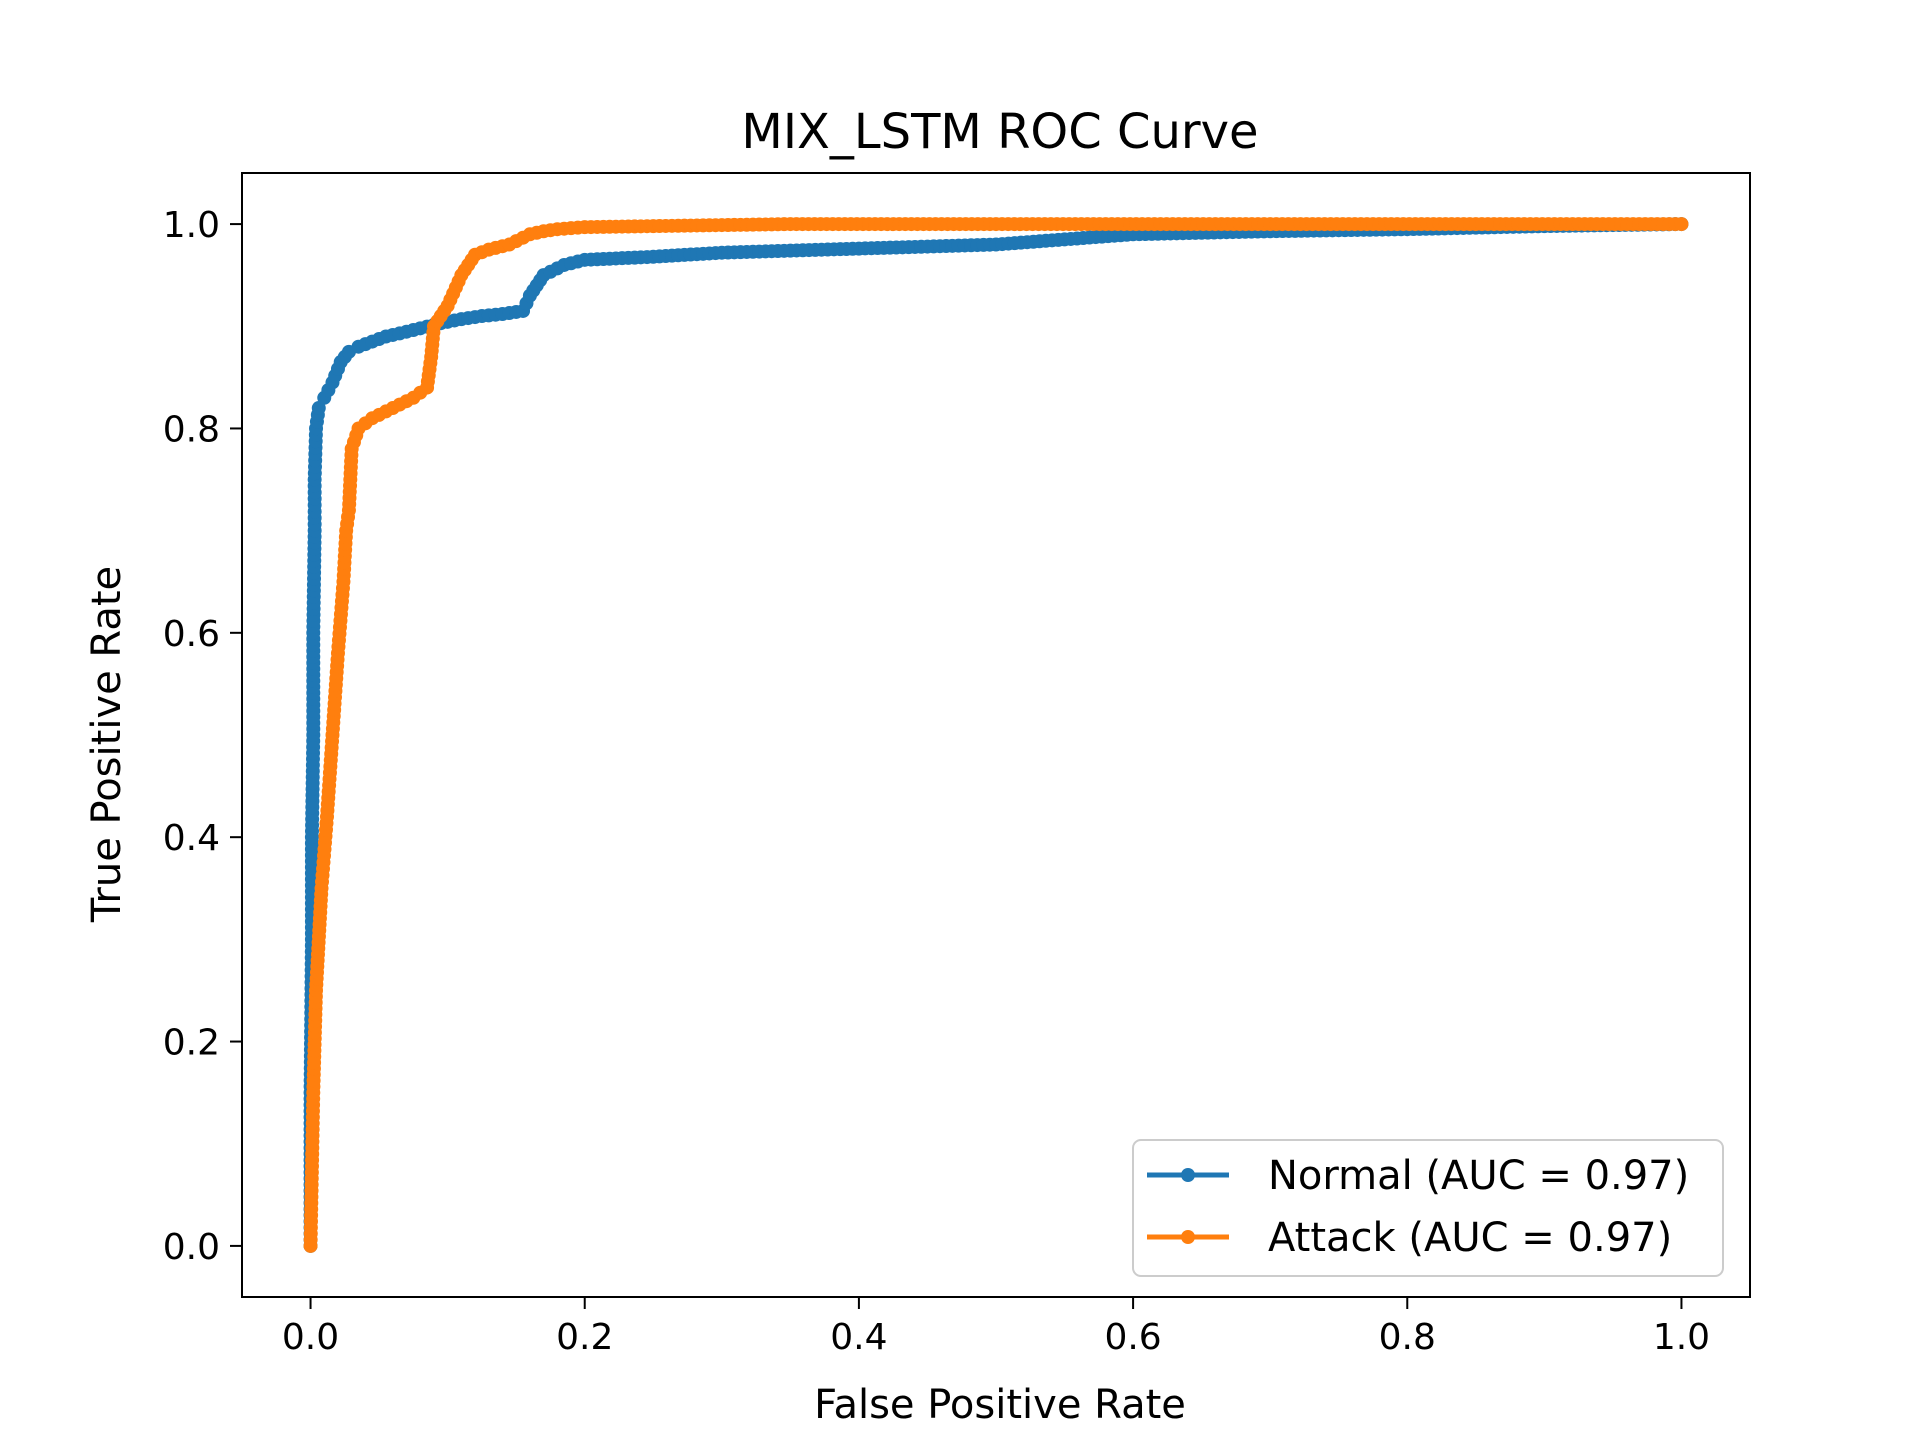  Describe the element at coordinates (191, 1043) in the screenshot. I see `y-tick-label: 0.2` at that location.